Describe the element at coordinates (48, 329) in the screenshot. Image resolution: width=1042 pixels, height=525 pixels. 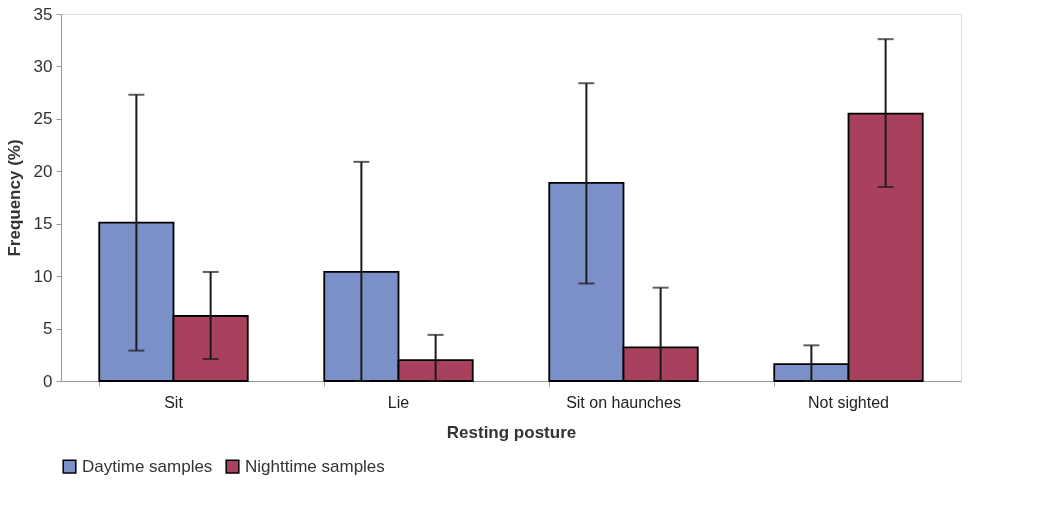
I see `y-tick-label: 5` at that location.